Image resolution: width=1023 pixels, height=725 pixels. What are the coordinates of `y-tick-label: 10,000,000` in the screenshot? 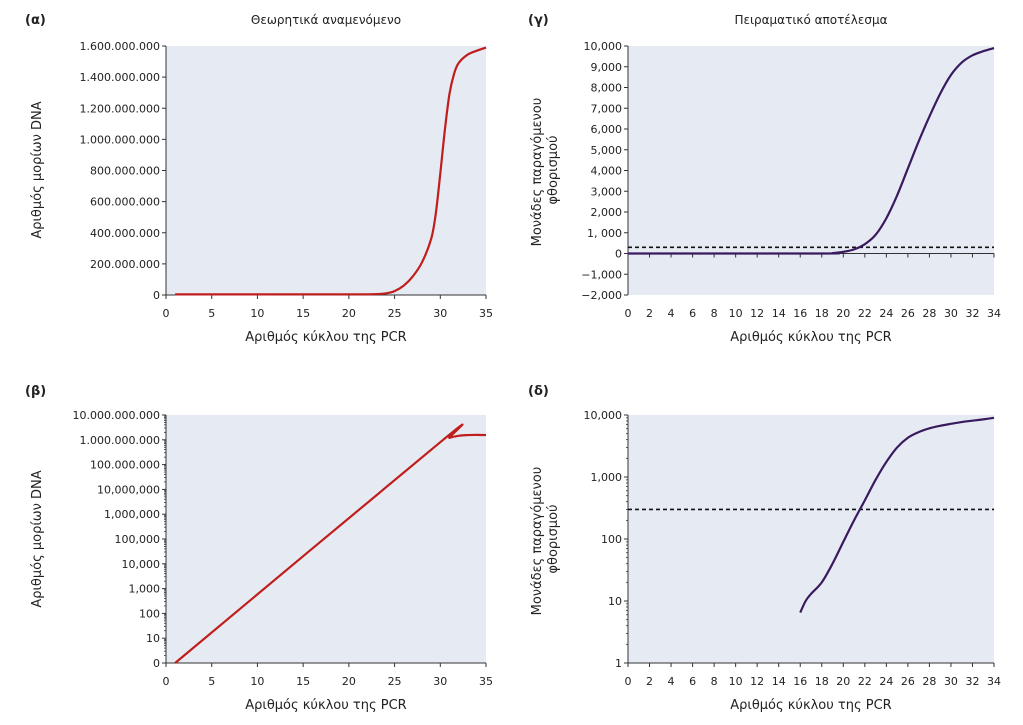 It's located at (128, 489).